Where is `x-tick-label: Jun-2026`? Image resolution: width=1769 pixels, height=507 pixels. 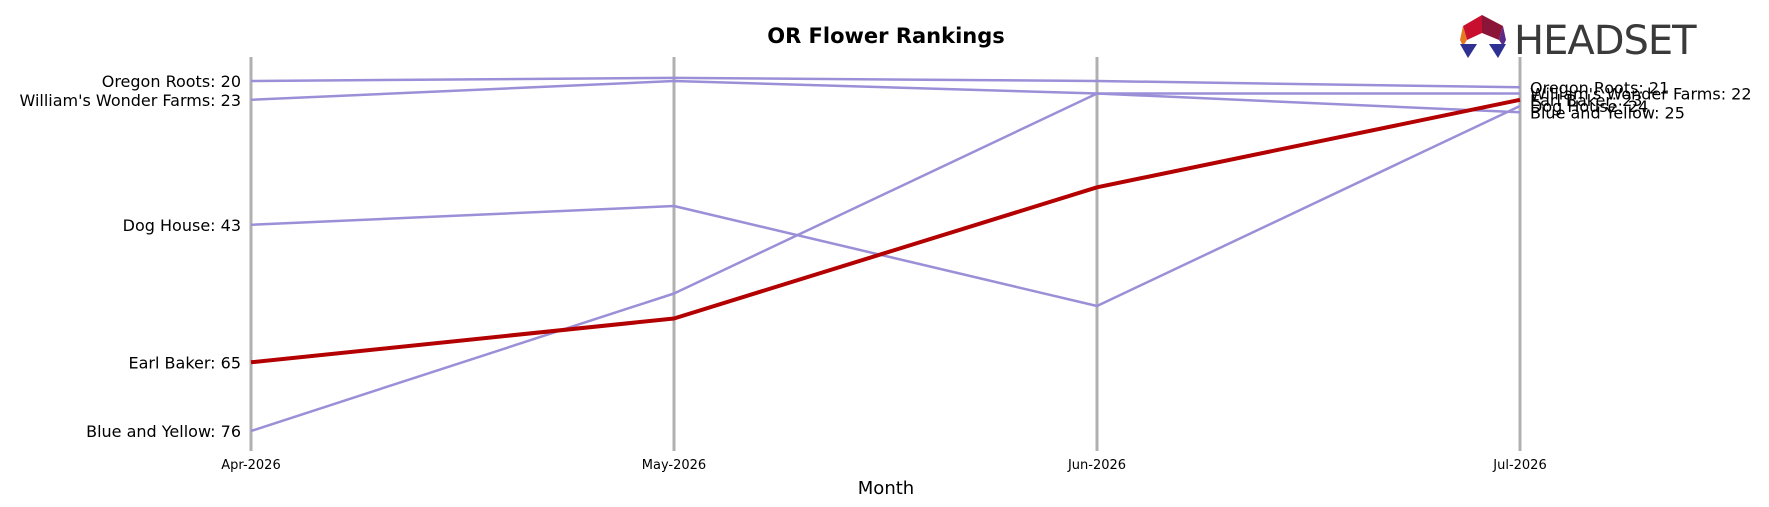
x-tick-label: Jun-2026 is located at coordinates (1096, 465).